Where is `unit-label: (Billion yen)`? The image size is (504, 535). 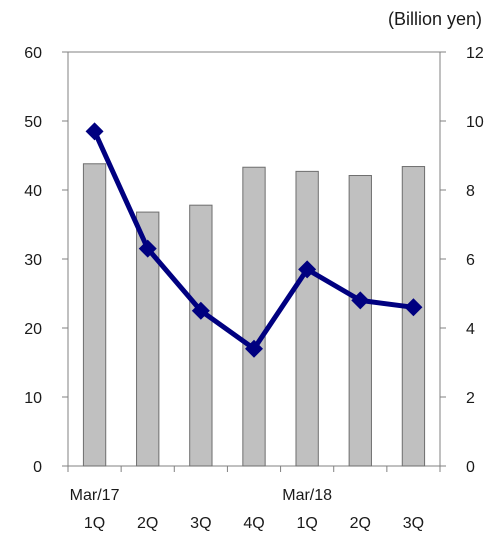 unit-label: (Billion yen) is located at coordinates (435, 19).